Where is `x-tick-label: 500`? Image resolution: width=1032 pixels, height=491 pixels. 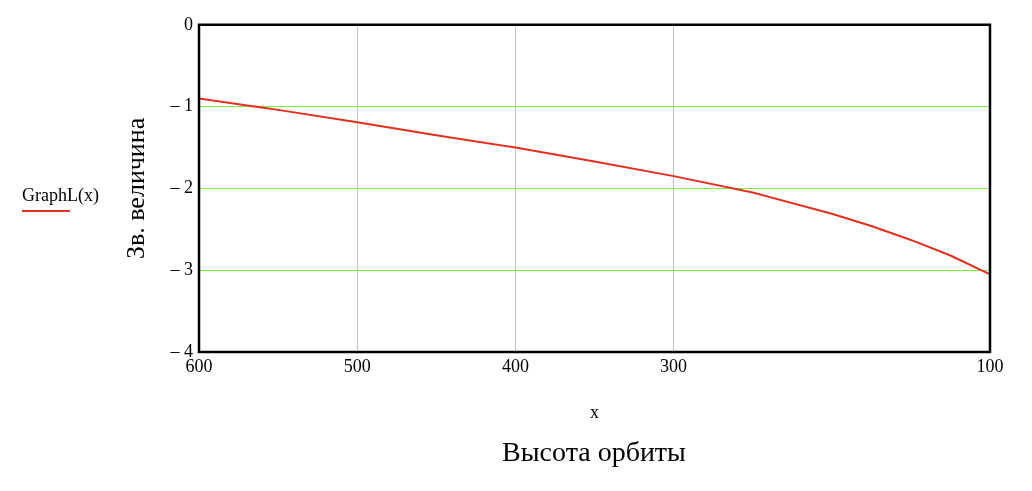
x-tick-label: 500 is located at coordinates (357, 365).